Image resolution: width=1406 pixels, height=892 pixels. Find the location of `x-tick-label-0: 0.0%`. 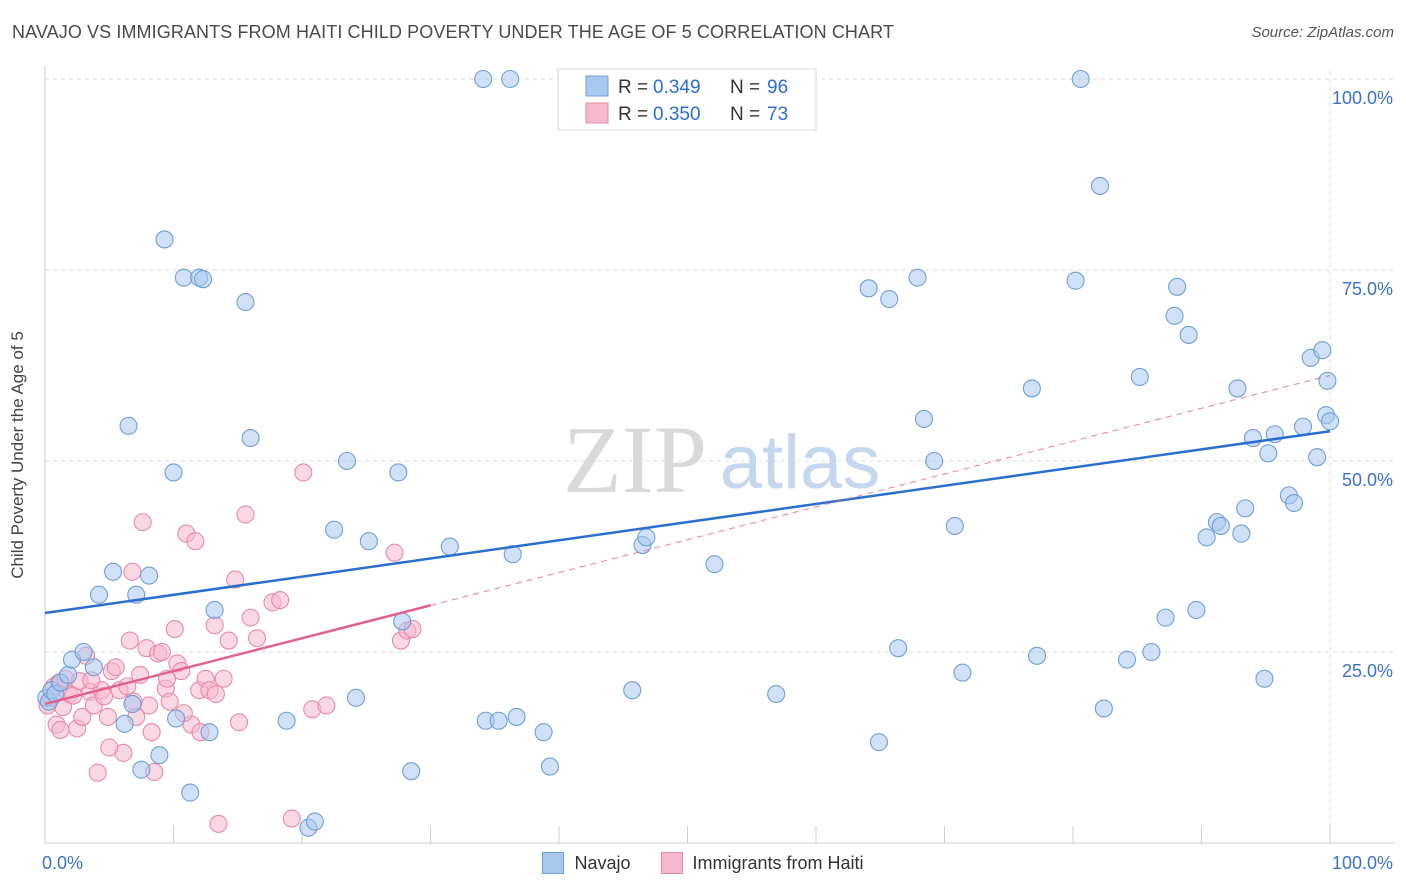

x-tick-label-0: 0.0% is located at coordinates (62, 863).